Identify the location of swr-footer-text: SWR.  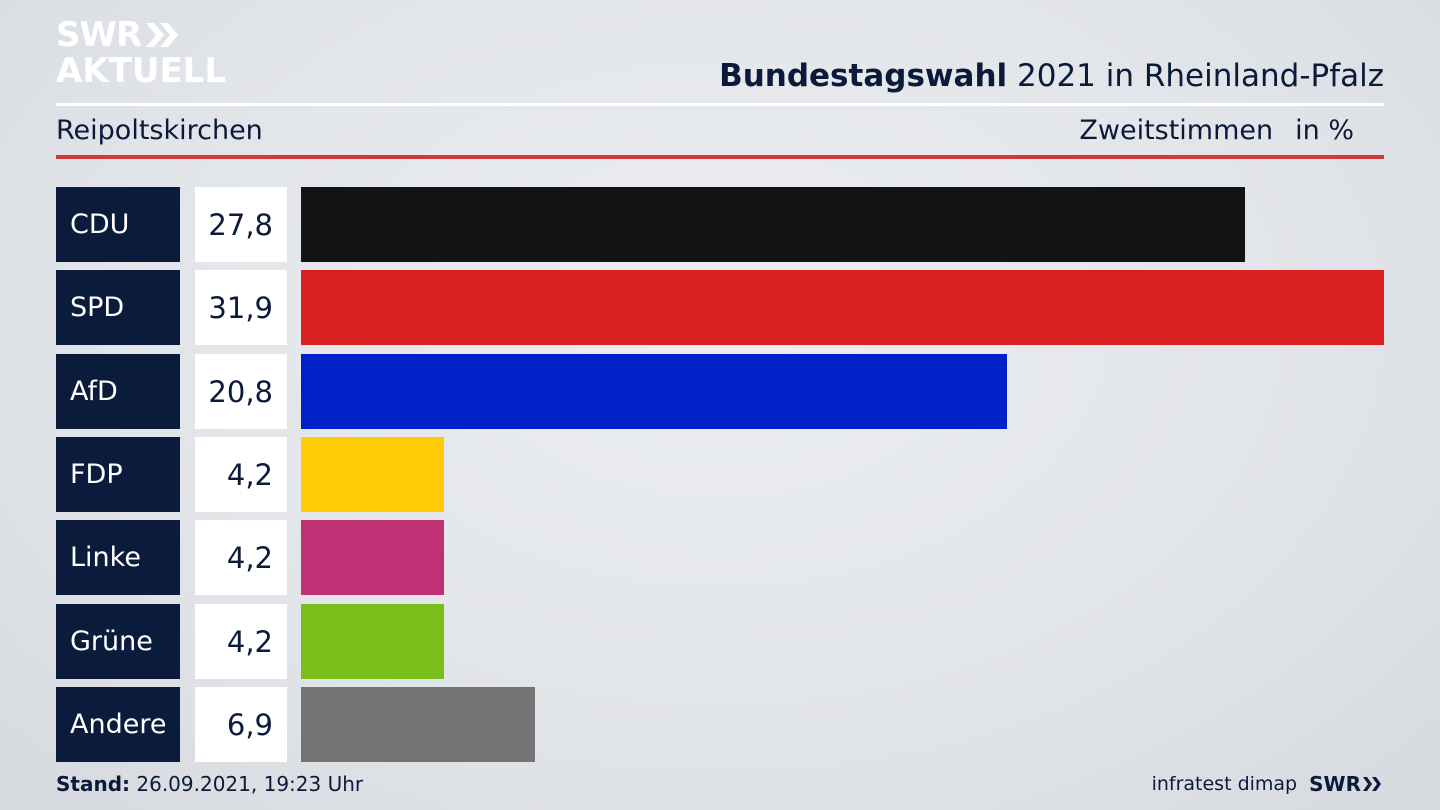
(1335, 784).